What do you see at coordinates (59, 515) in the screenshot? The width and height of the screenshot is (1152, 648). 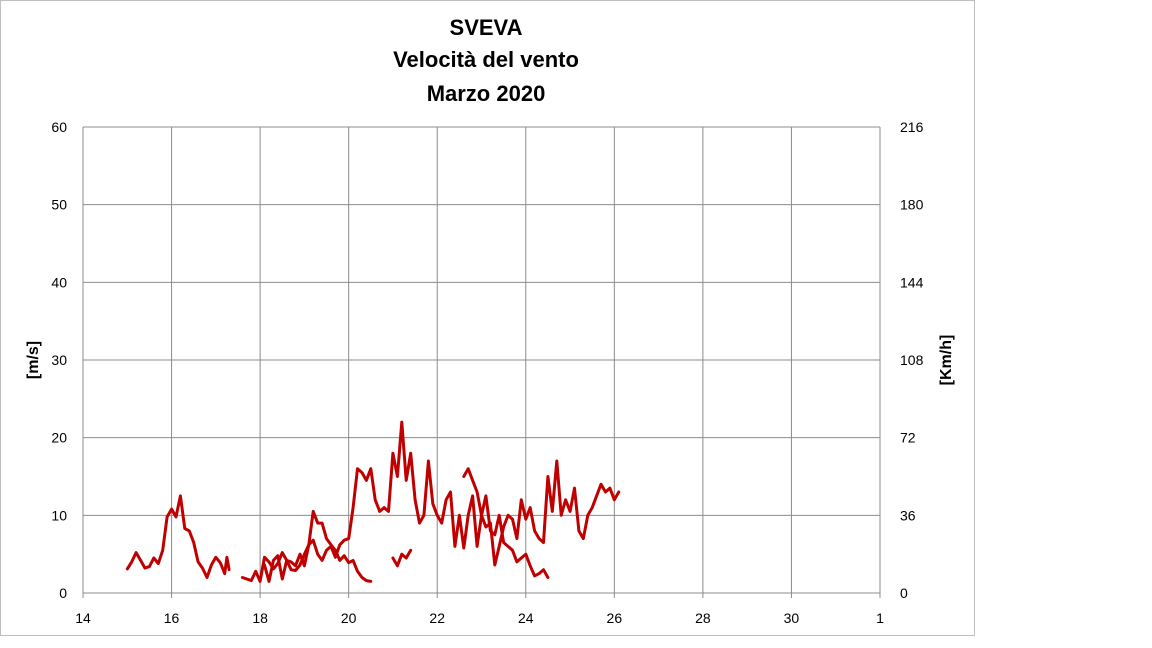 I see `y-left-tick-label: 10` at bounding box center [59, 515].